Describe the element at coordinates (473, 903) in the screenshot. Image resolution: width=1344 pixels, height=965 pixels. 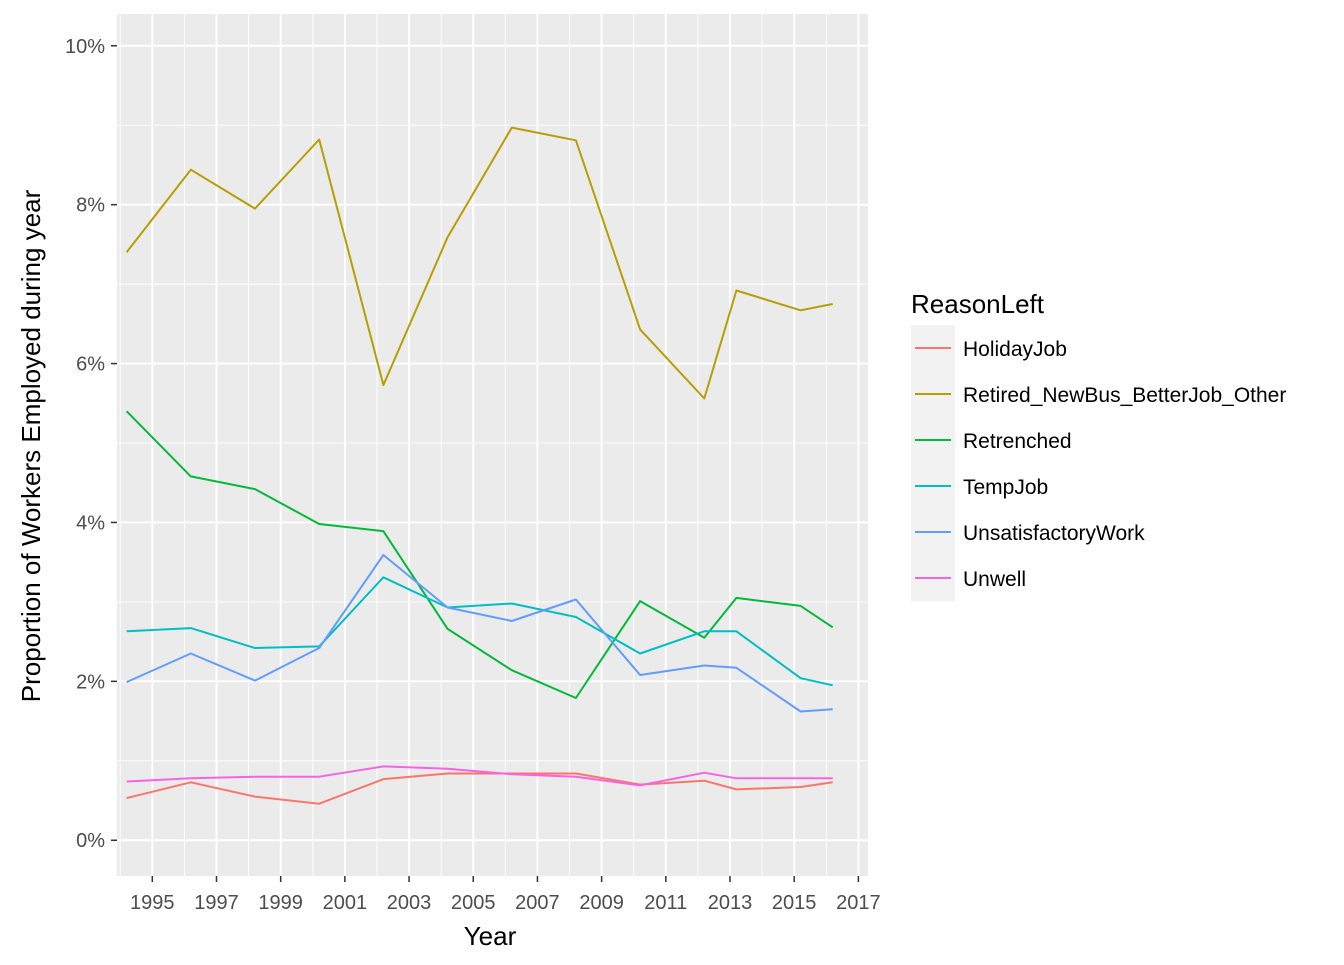
I see `x-tick-label: 2005` at that location.